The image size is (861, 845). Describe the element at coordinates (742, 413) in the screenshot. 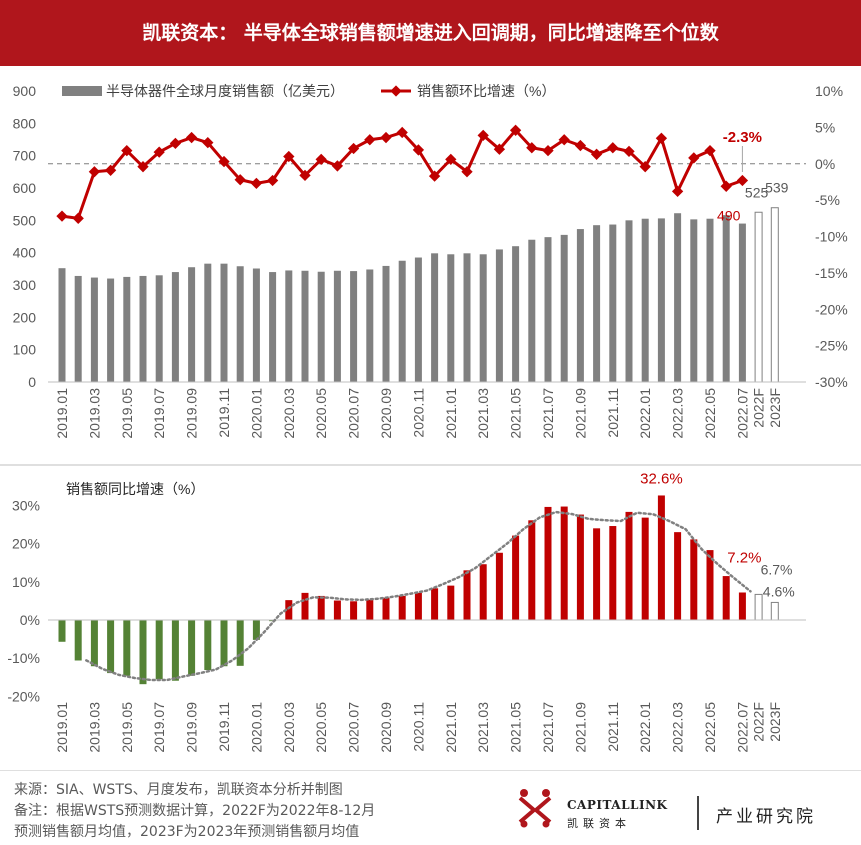

I see `x-axis-tick-label: 2022.07` at that location.